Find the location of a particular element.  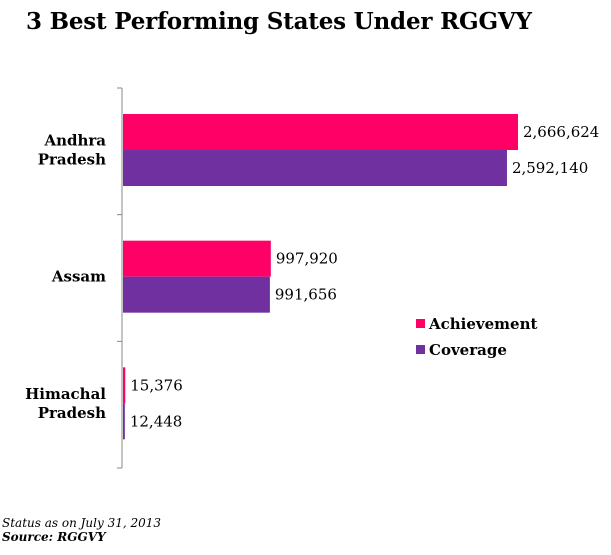

legend-swatch-coverage is located at coordinates (420, 349).